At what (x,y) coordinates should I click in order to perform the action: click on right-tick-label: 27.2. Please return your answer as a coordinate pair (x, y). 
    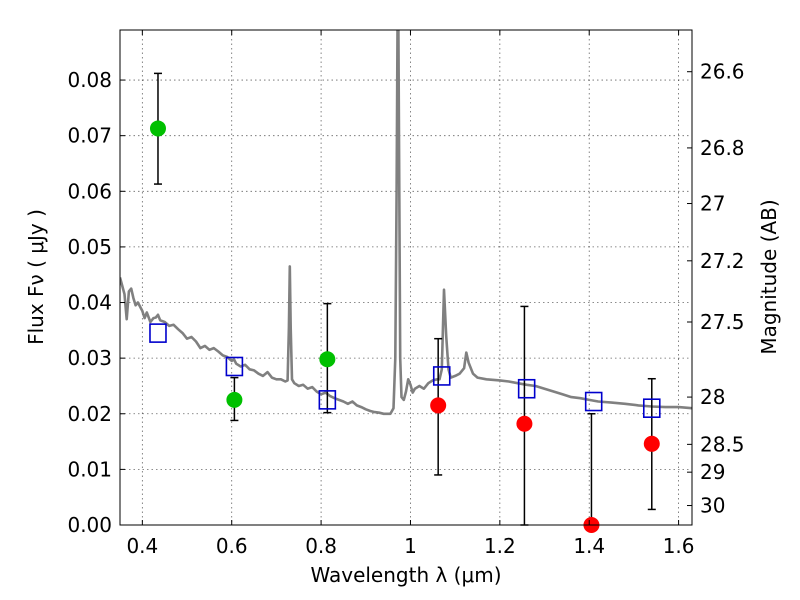
    Looking at the image, I should click on (722, 261).